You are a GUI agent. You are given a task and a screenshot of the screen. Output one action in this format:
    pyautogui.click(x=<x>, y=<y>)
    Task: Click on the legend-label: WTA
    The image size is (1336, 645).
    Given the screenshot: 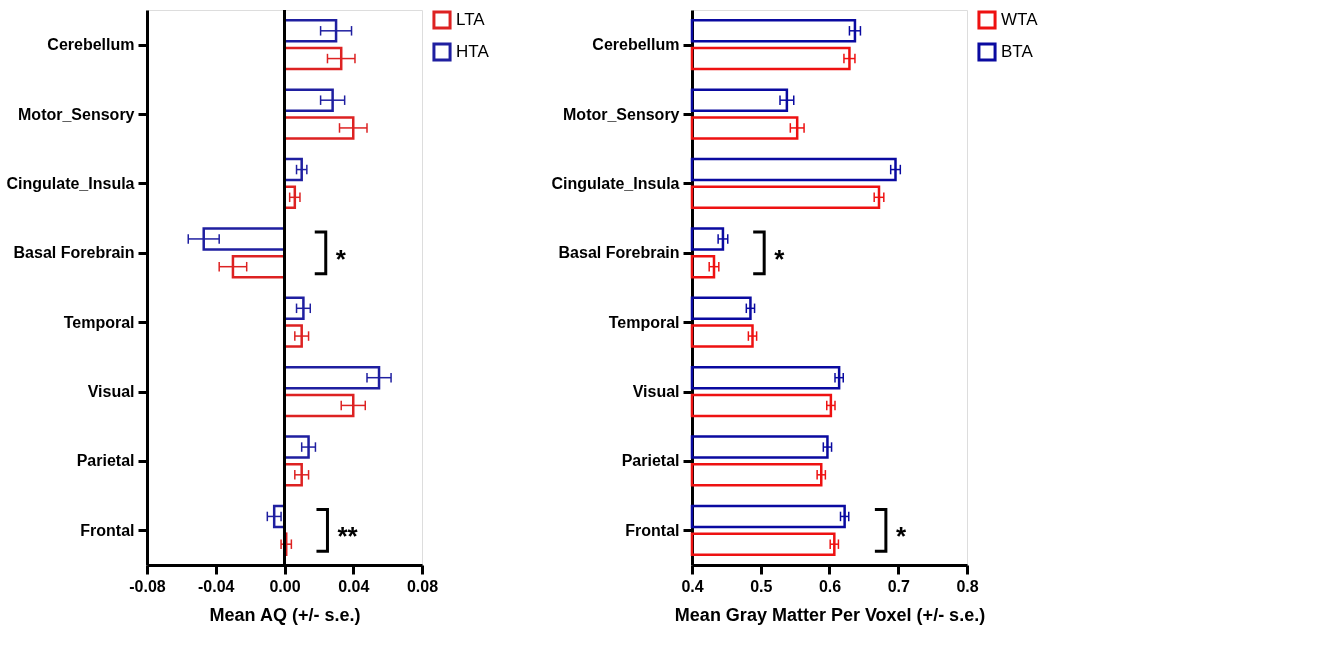 What is the action you would take?
    pyautogui.click(x=1020, y=19)
    